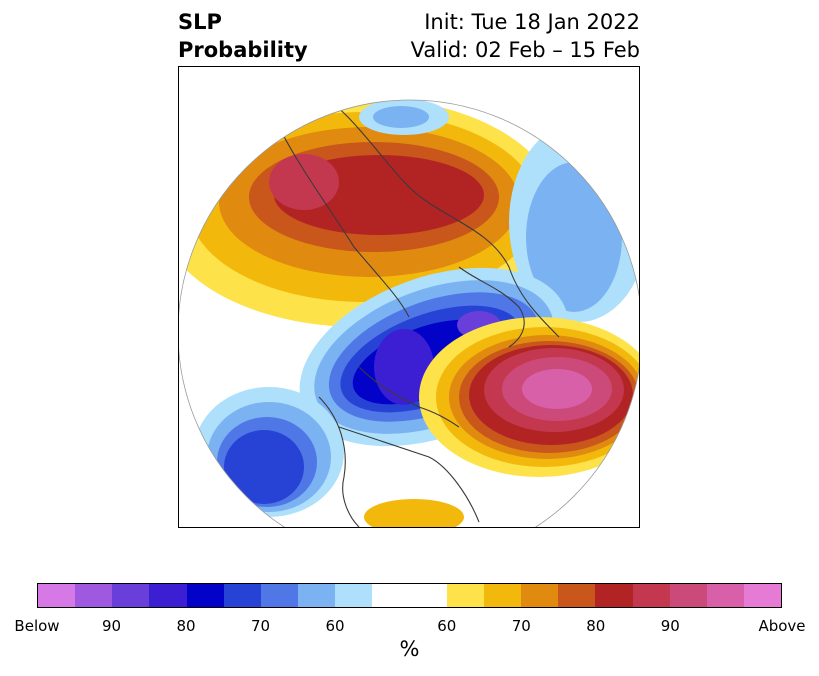  Describe the element at coordinates (37, 626) in the screenshot. I see `colorbar-tick-label: Below` at that location.